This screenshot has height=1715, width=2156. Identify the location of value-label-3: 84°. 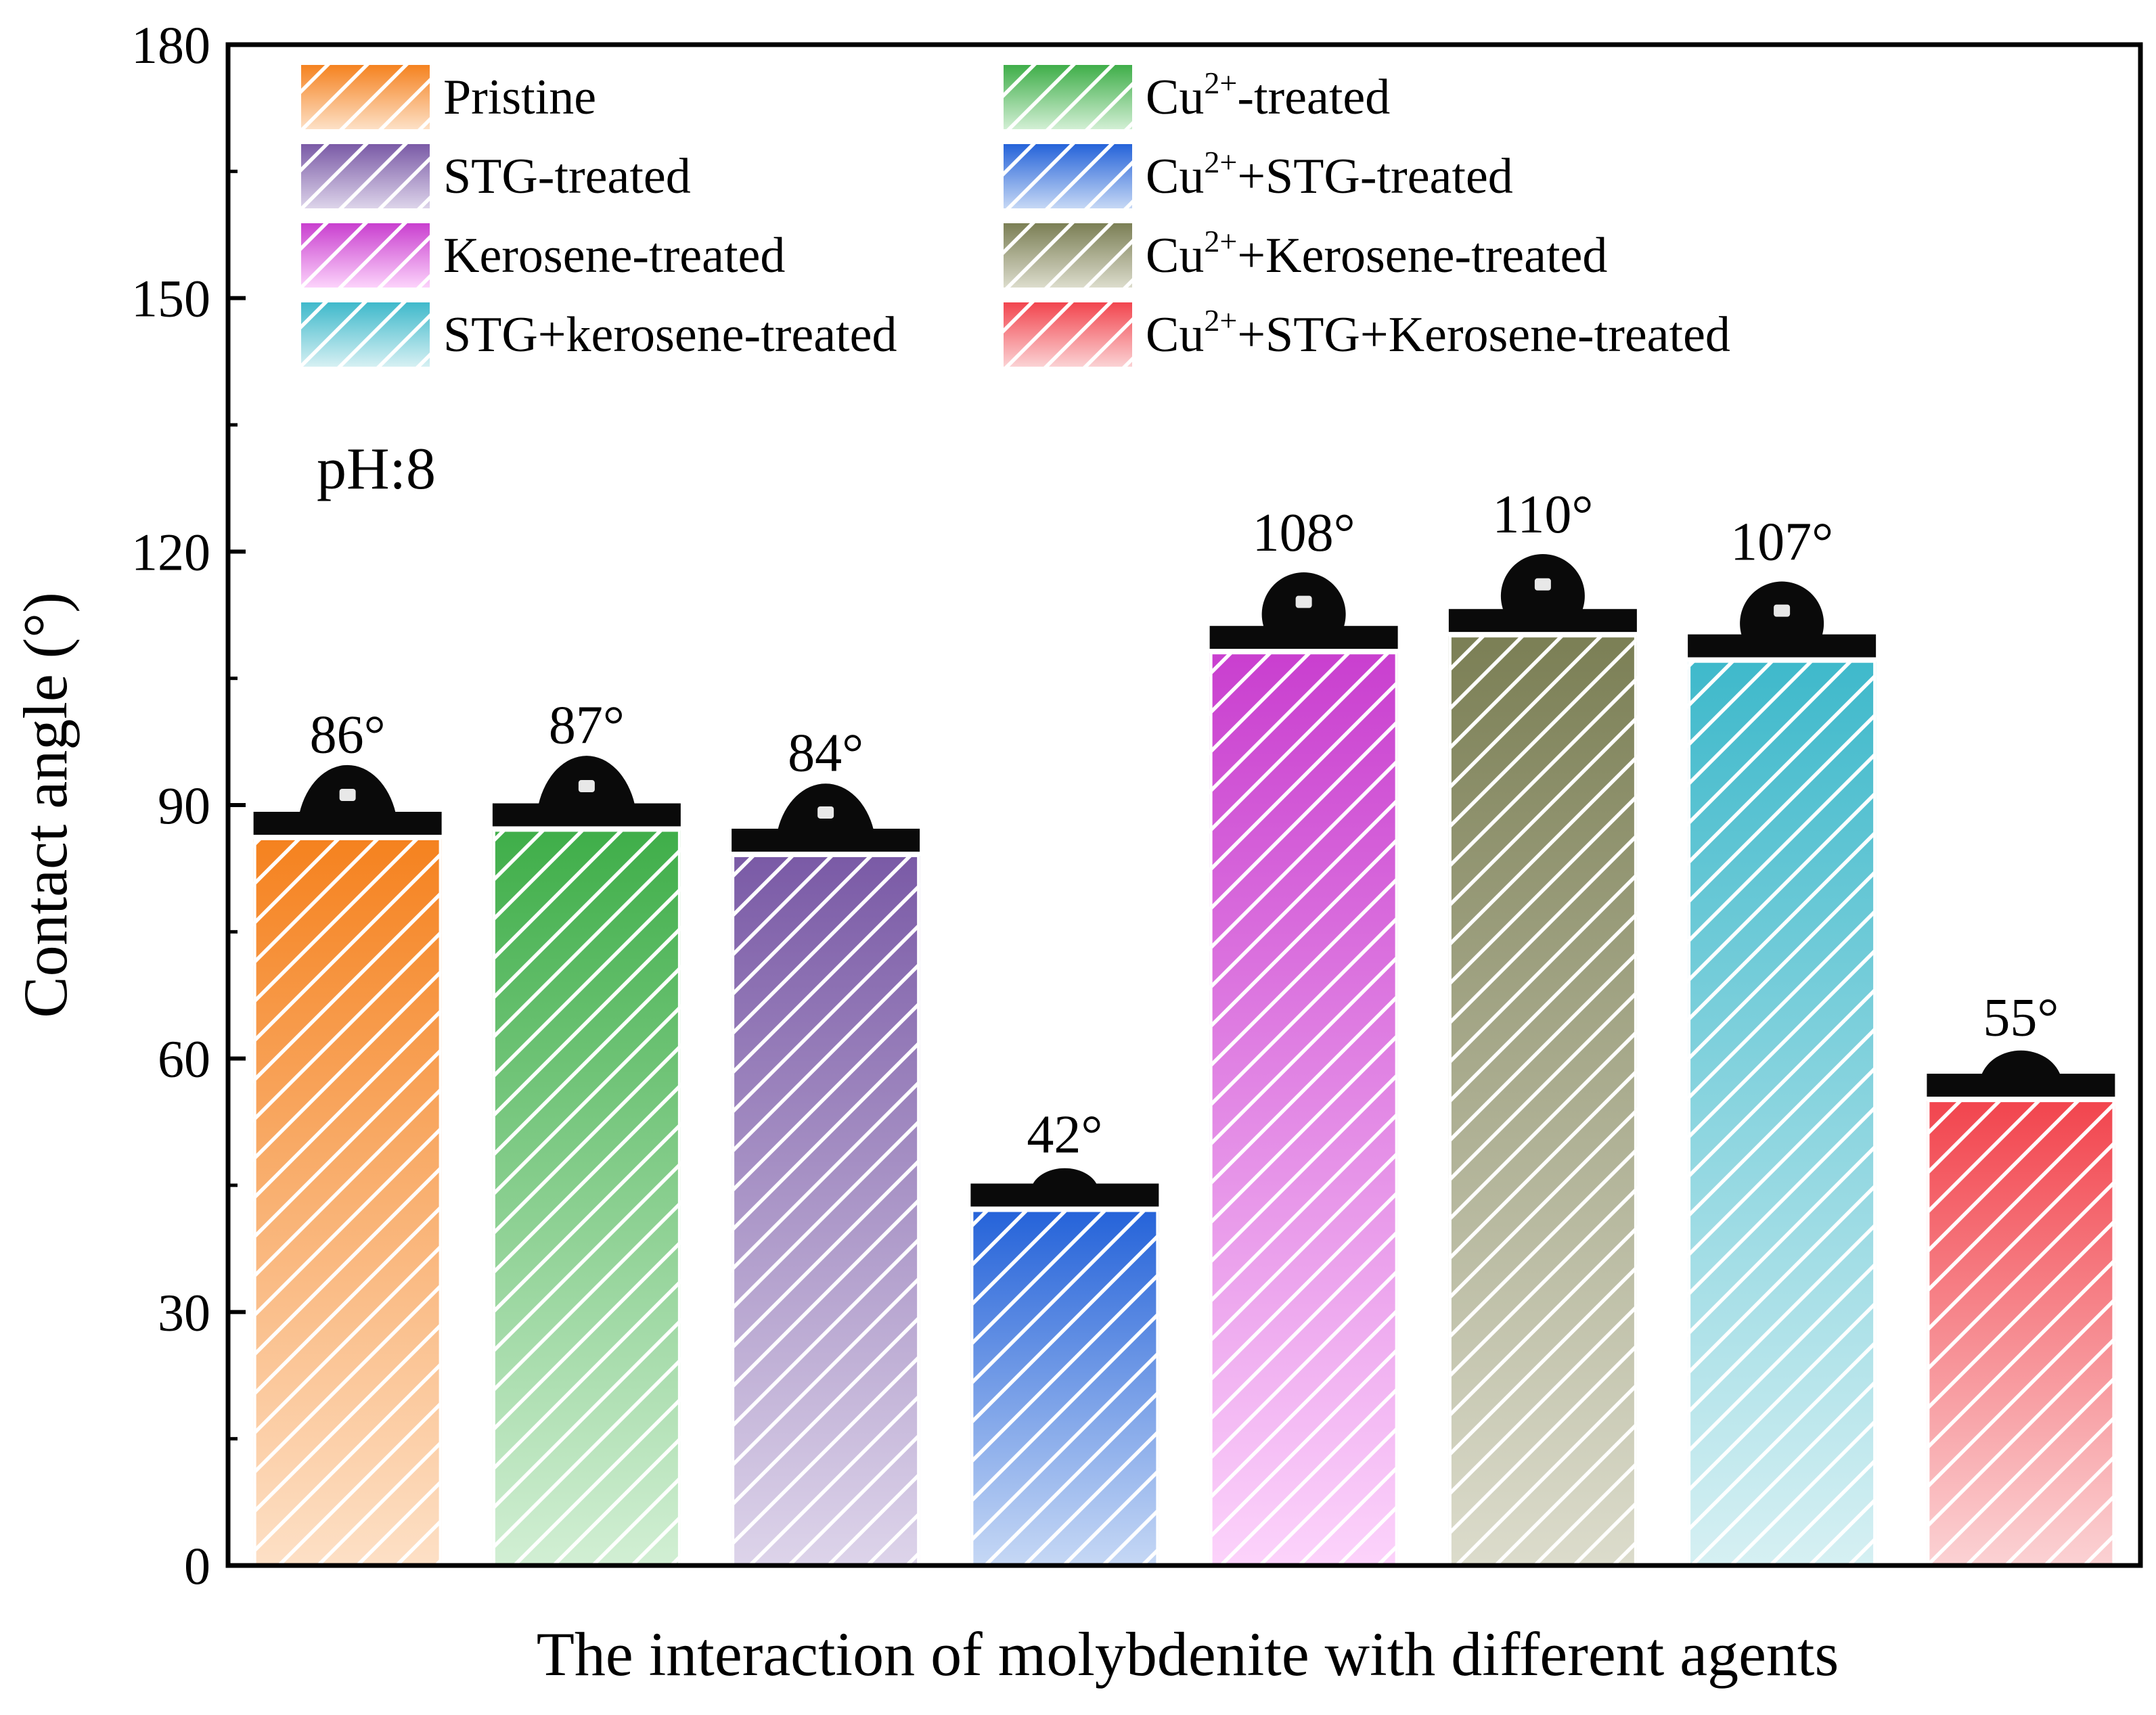
(825, 753).